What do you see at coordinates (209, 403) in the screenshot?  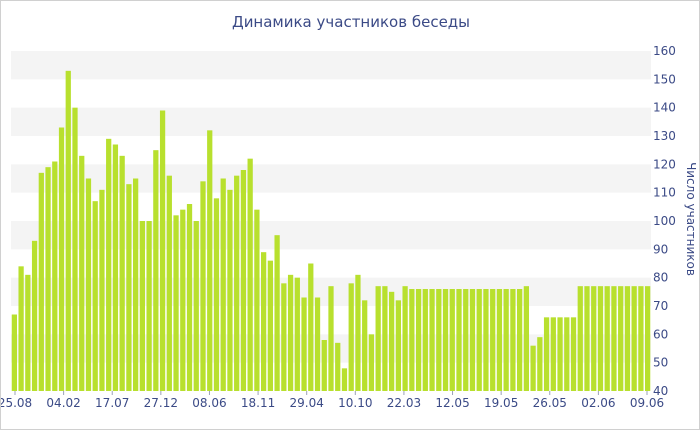 I see `x-tick-label: 08.06` at bounding box center [209, 403].